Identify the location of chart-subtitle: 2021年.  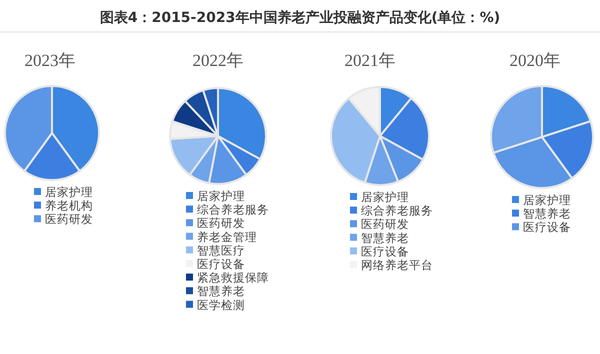
(370, 60).